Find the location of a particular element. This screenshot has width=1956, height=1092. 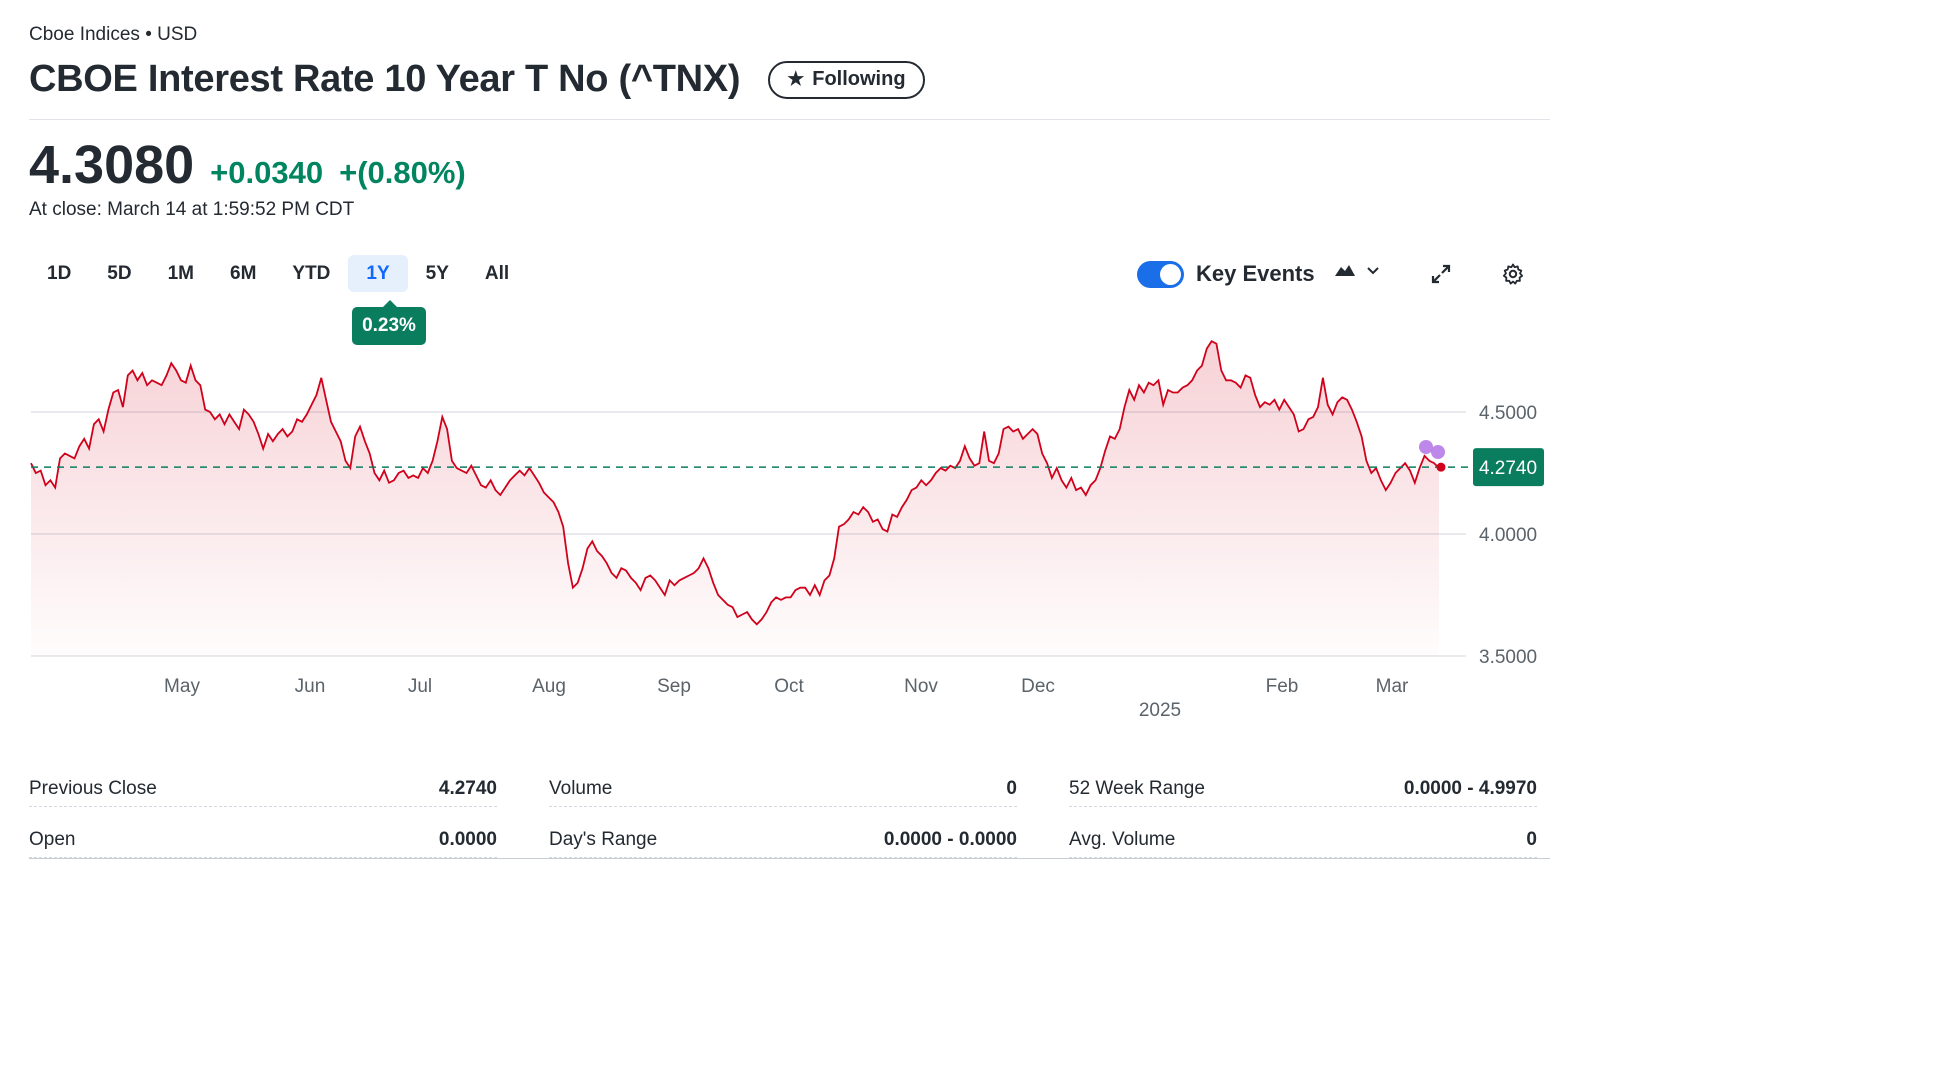

range-1m: 1M is located at coordinates (180, 273).